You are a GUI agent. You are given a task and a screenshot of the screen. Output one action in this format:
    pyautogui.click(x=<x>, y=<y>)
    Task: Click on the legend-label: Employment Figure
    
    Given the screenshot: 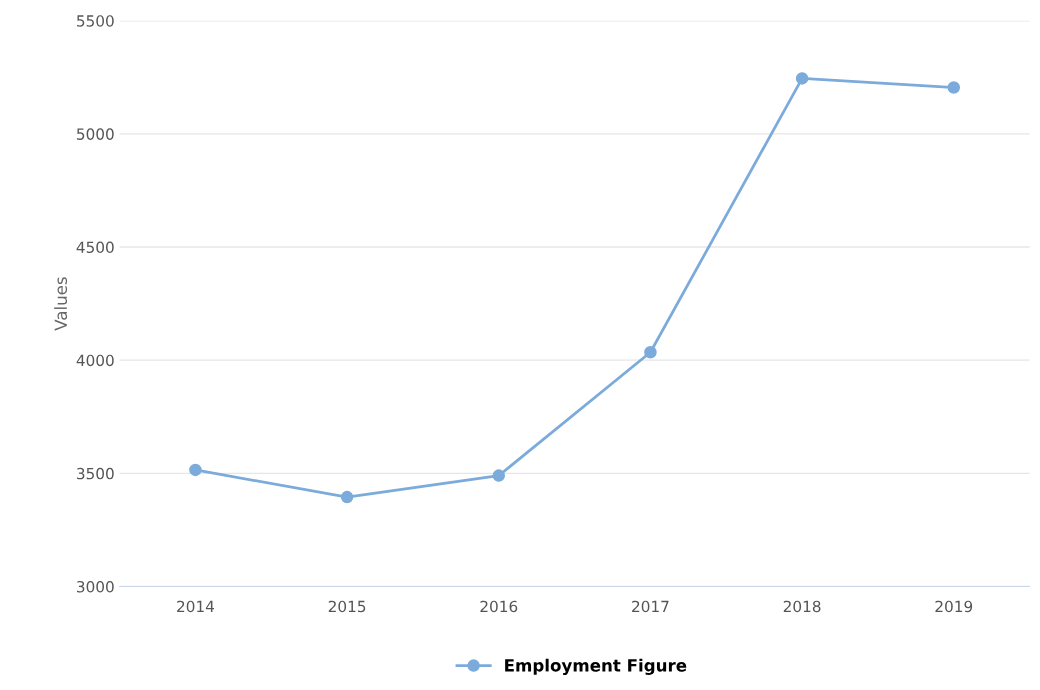 What is the action you would take?
    pyautogui.click(x=596, y=666)
    